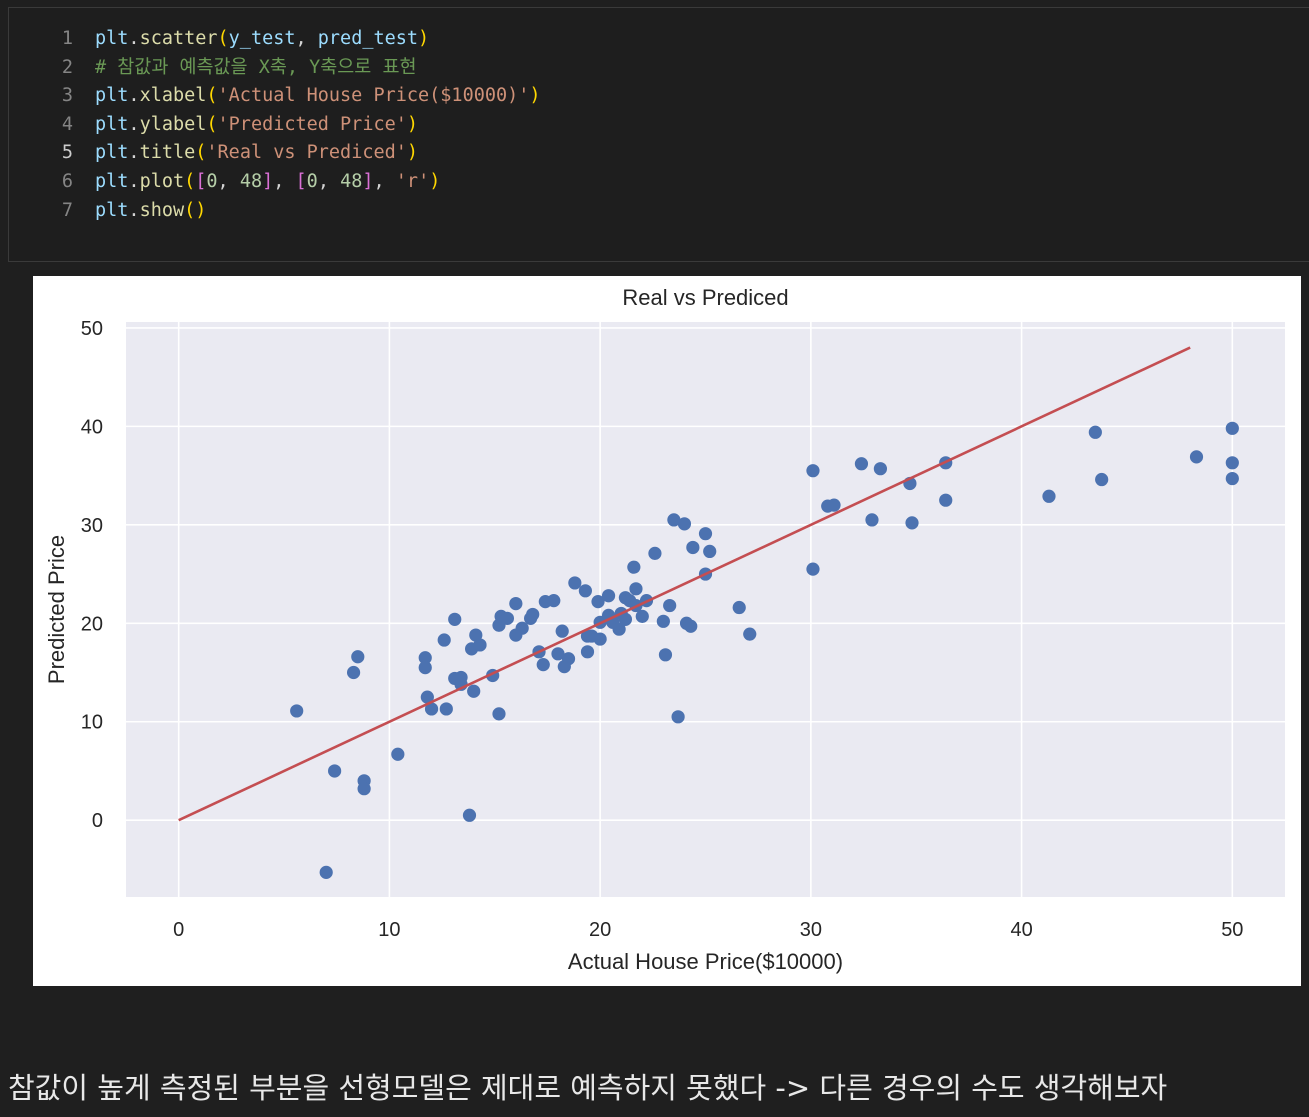 The image size is (1309, 1117). I want to click on code-token: ylabel, so click(173, 124).